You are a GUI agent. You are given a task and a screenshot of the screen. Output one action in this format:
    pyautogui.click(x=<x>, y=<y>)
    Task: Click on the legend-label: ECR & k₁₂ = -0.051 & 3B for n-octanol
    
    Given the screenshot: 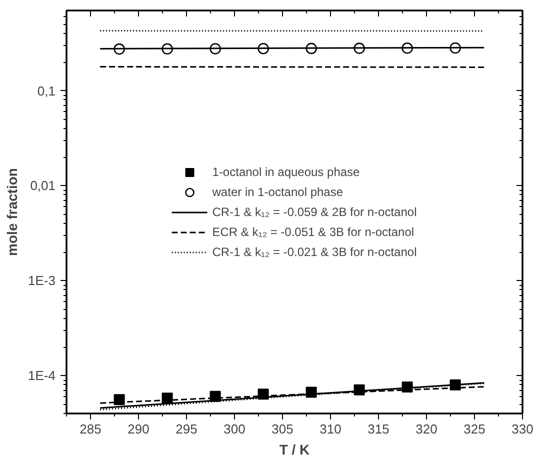 What is the action you would take?
    pyautogui.click(x=313, y=232)
    